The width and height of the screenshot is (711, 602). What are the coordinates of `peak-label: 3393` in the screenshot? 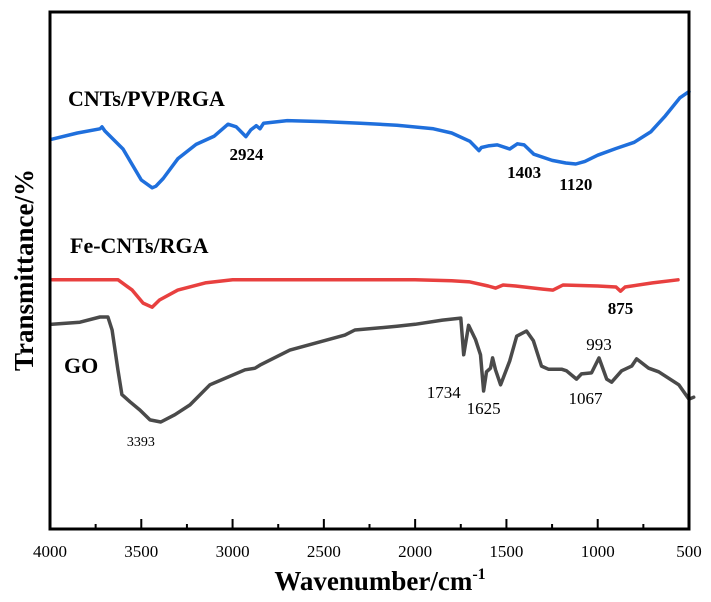 It's located at (141, 442).